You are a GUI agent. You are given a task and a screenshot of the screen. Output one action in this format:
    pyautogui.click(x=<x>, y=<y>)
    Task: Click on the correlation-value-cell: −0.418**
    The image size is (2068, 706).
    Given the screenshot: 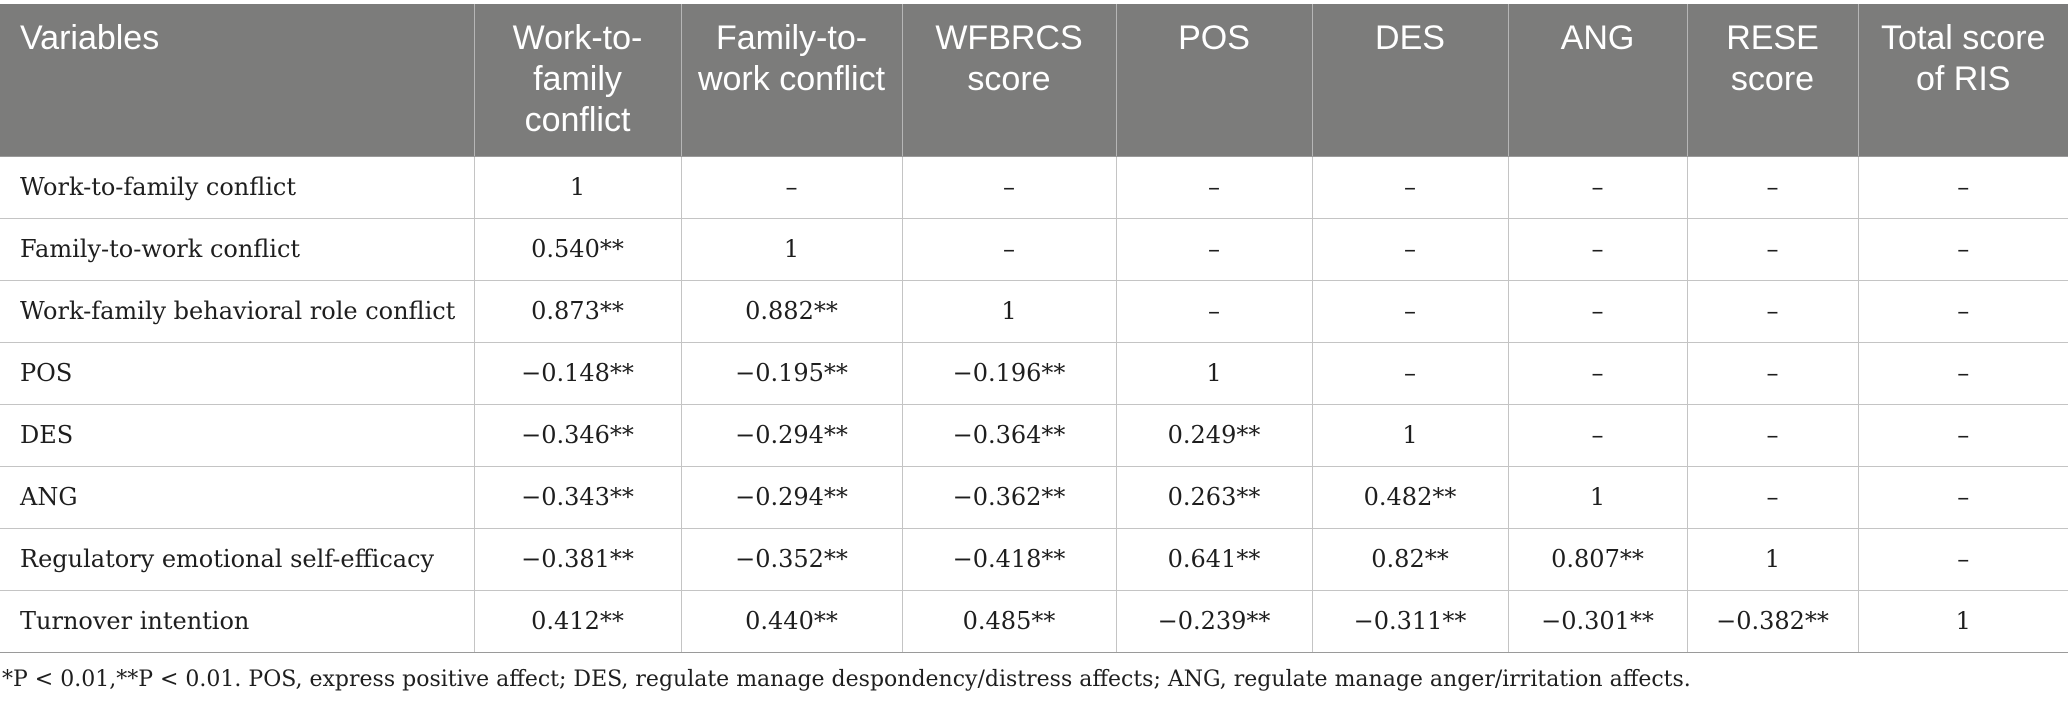 What is the action you would take?
    pyautogui.click(x=1008, y=559)
    